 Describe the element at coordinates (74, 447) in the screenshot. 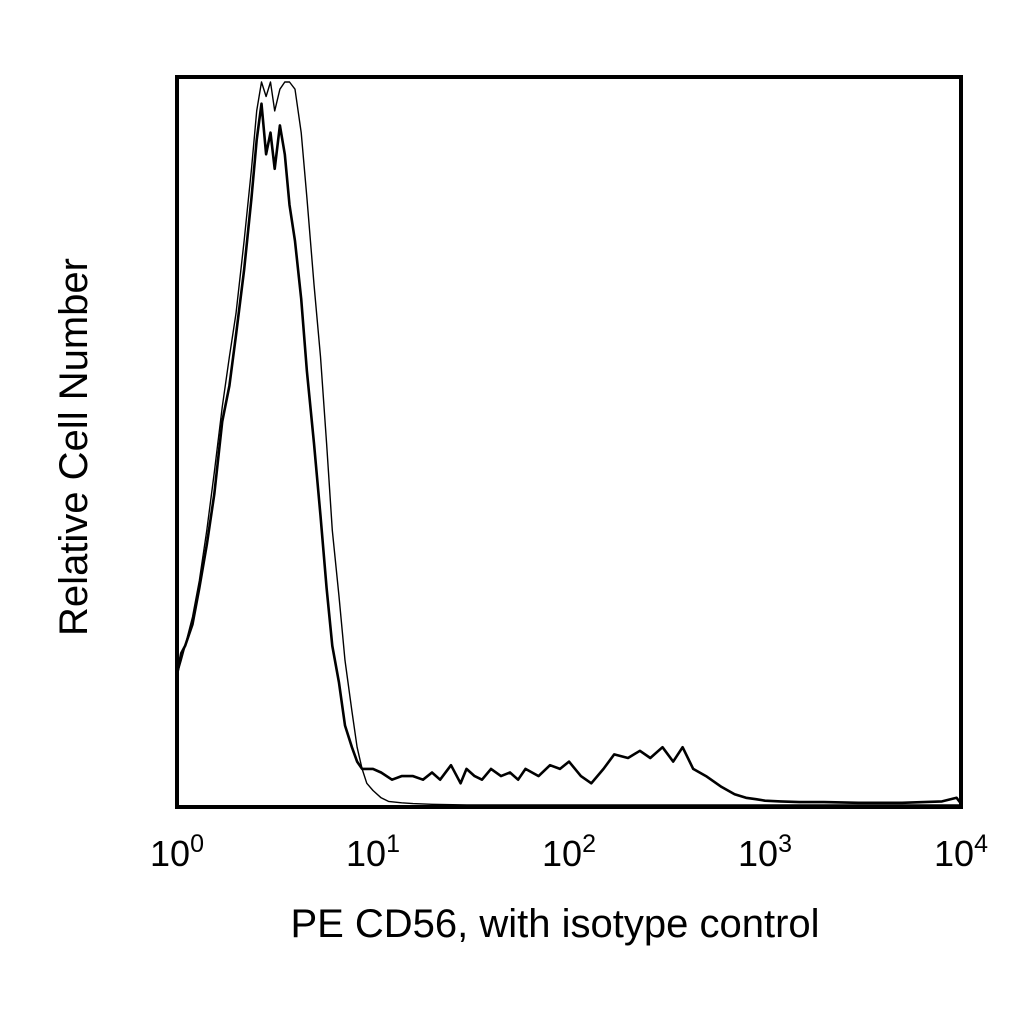

I see `y-axis-title: Relative Cell Number` at that location.